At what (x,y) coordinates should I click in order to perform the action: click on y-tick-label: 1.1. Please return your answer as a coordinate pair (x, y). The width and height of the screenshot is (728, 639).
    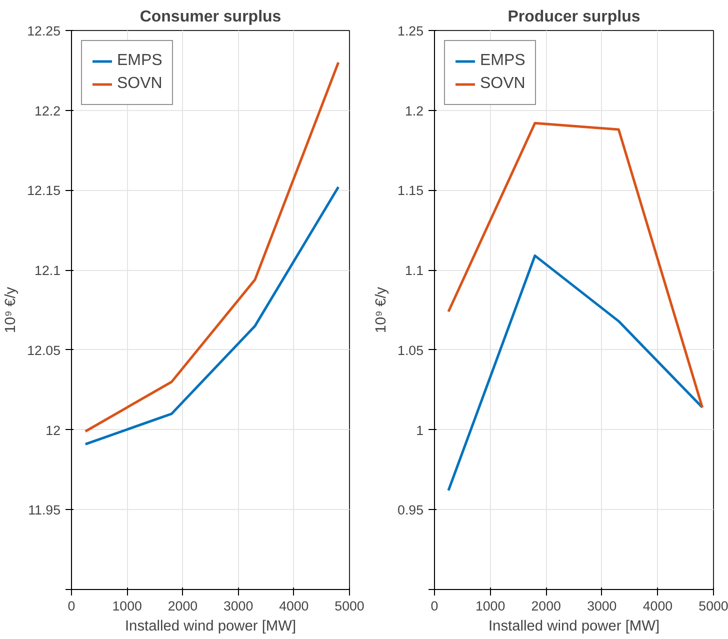
    Looking at the image, I should click on (414, 270).